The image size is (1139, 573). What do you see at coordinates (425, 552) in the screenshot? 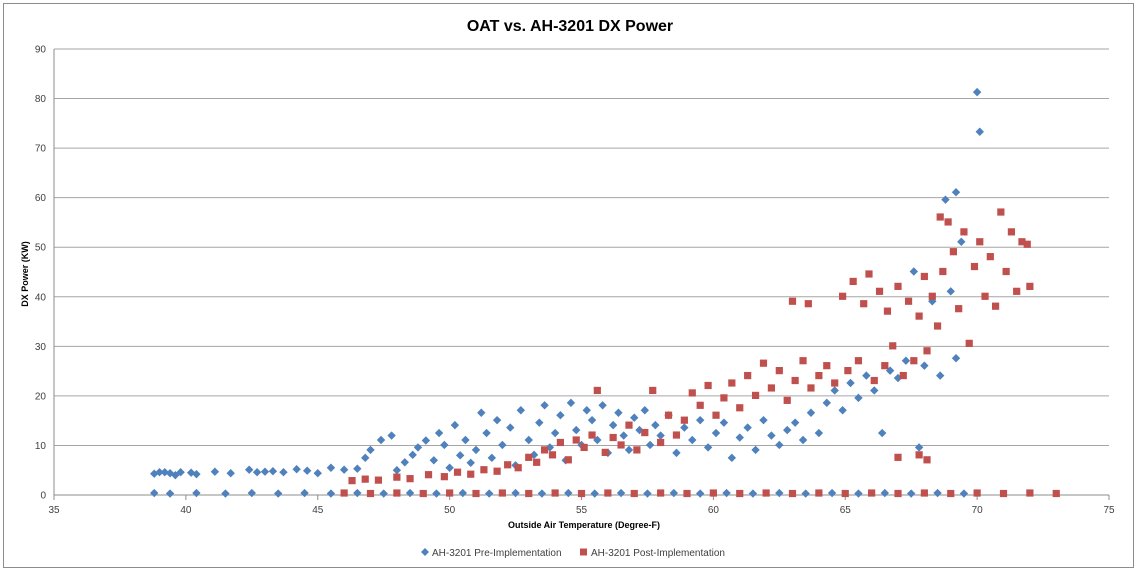
I see `legend-pre-implementation-marker` at bounding box center [425, 552].